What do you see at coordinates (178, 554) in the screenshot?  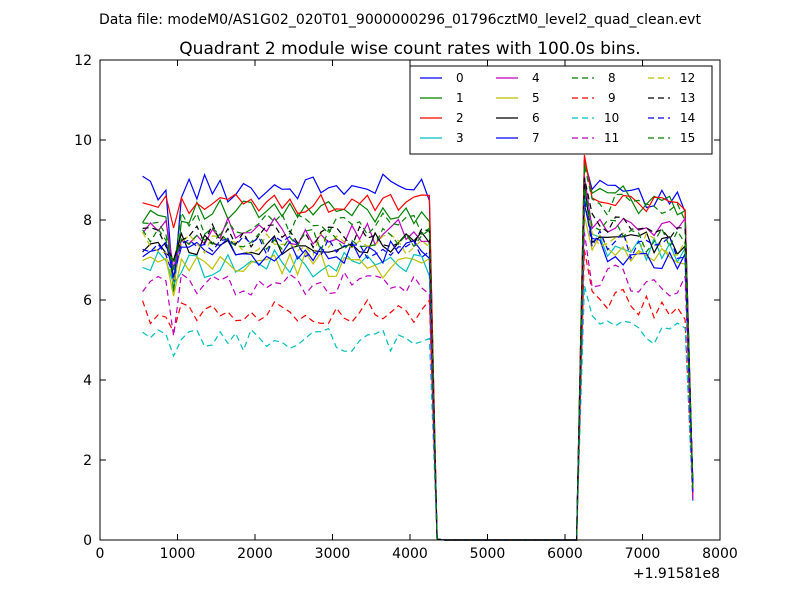 I see `x-tick-label: 1000` at bounding box center [178, 554].